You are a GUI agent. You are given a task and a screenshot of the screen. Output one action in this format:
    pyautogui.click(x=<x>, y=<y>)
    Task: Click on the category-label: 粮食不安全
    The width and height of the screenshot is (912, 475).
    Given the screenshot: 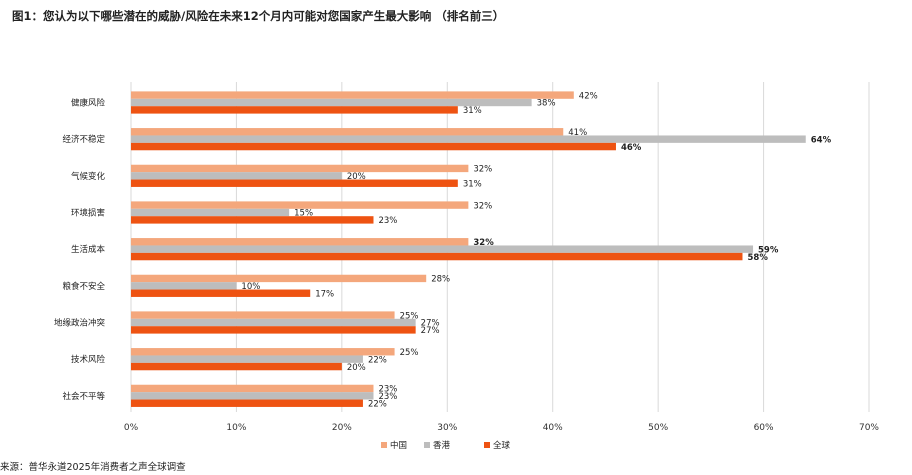 What is the action you would take?
    pyautogui.click(x=83, y=286)
    